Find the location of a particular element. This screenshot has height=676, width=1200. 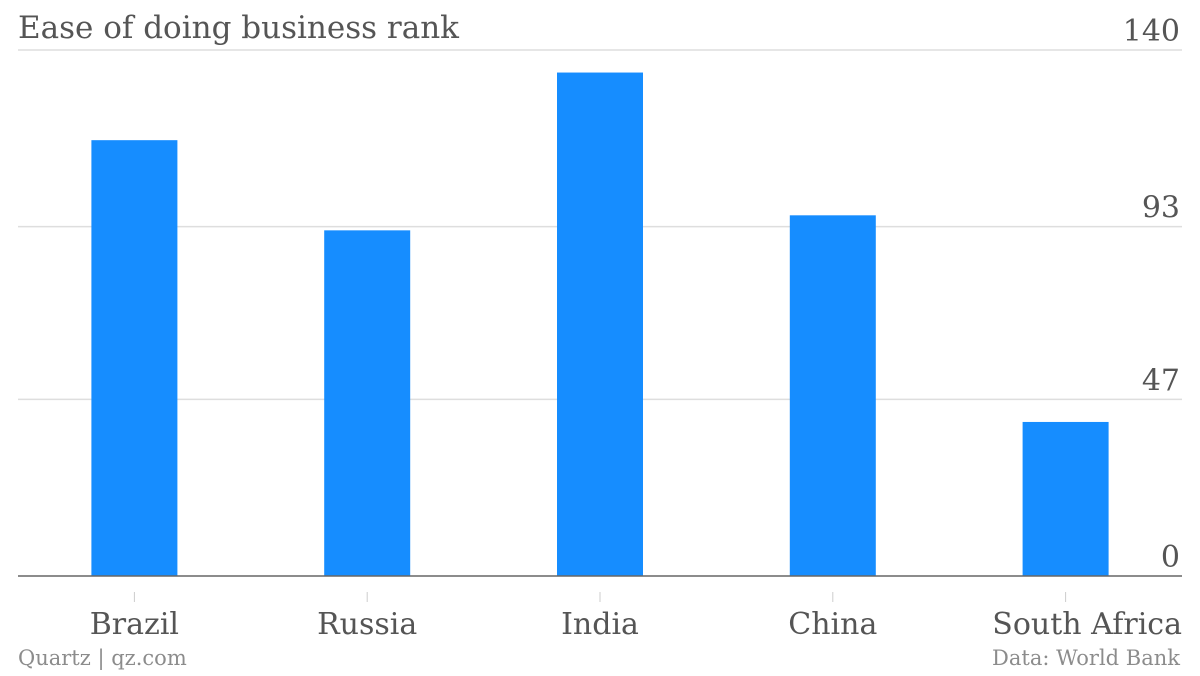

chart-title: Ease of doing business rank is located at coordinates (238, 28).